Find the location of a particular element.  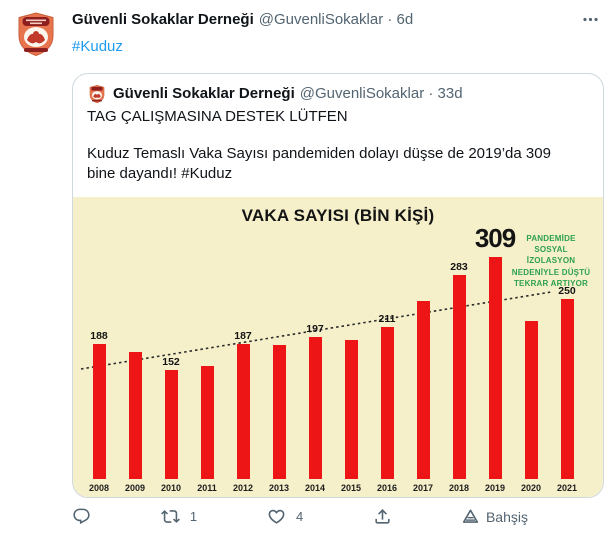

bar-value-label: 211 is located at coordinates (387, 319).